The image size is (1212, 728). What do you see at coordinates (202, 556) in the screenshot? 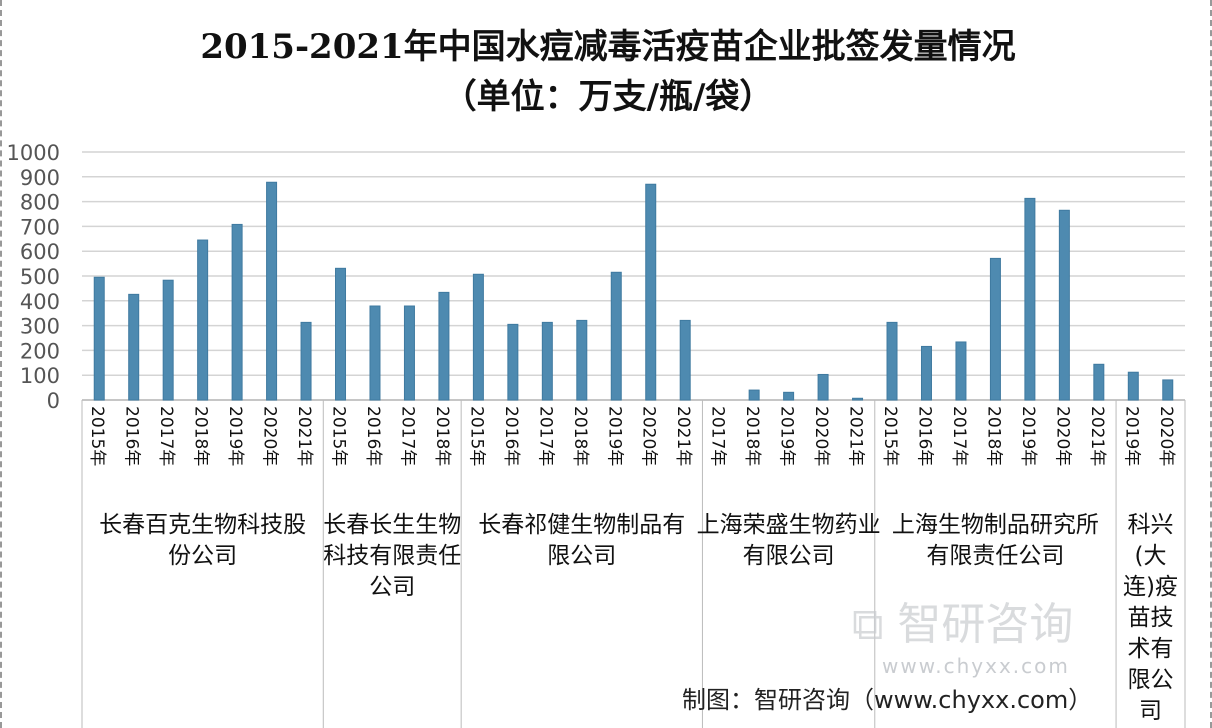
I see `group-label: 份公司` at bounding box center [202, 556].